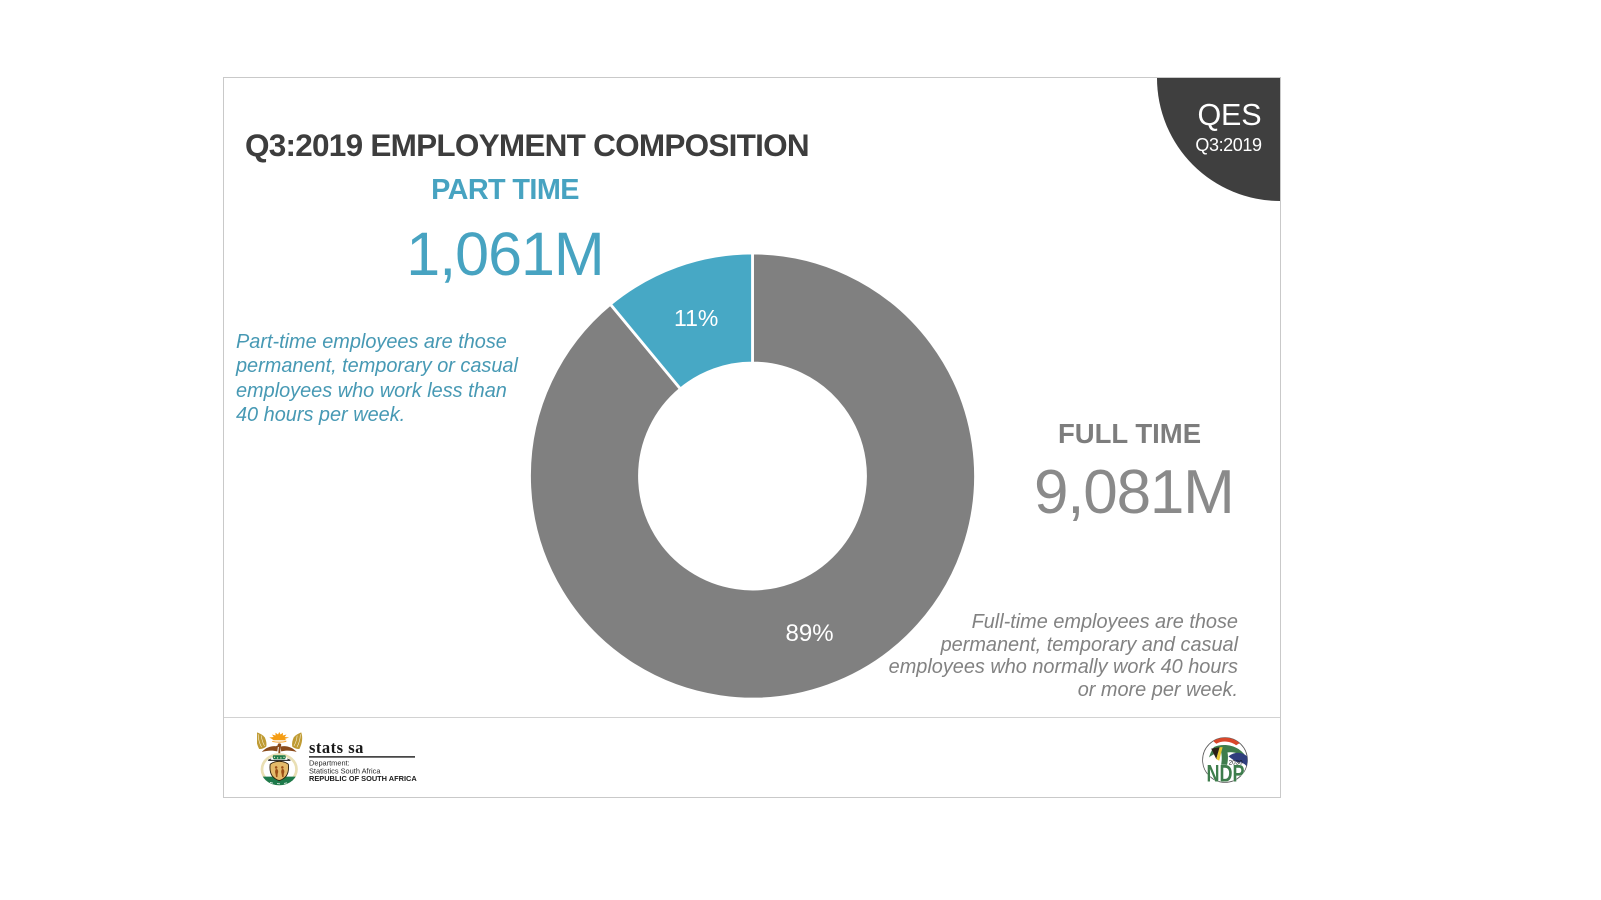 This screenshot has width=1601, height=900. What do you see at coordinates (336, 747) in the screenshot?
I see `svg-text: stats sa` at bounding box center [336, 747].